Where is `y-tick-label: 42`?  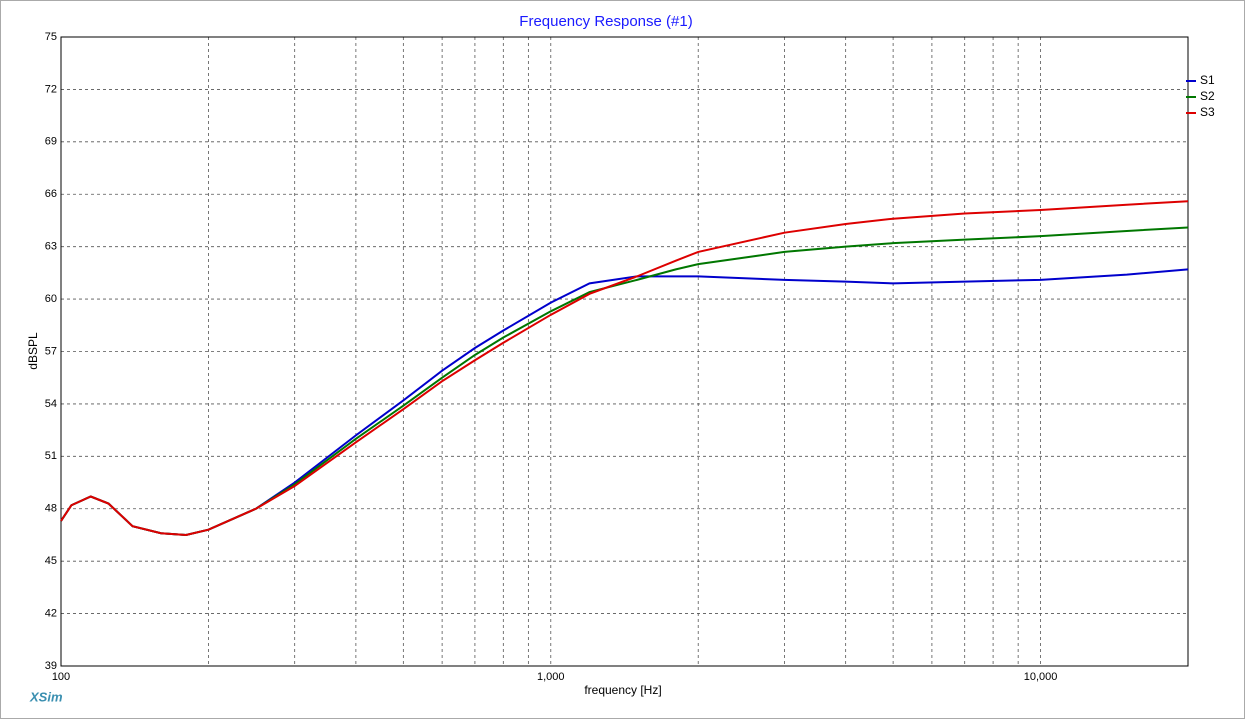
y-tick-label: 42 is located at coordinates (51, 613).